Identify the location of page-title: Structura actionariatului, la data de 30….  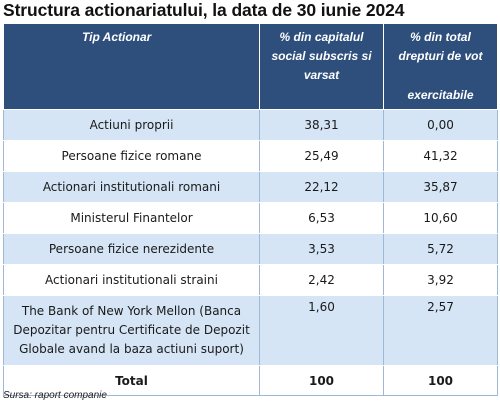
(204, 10).